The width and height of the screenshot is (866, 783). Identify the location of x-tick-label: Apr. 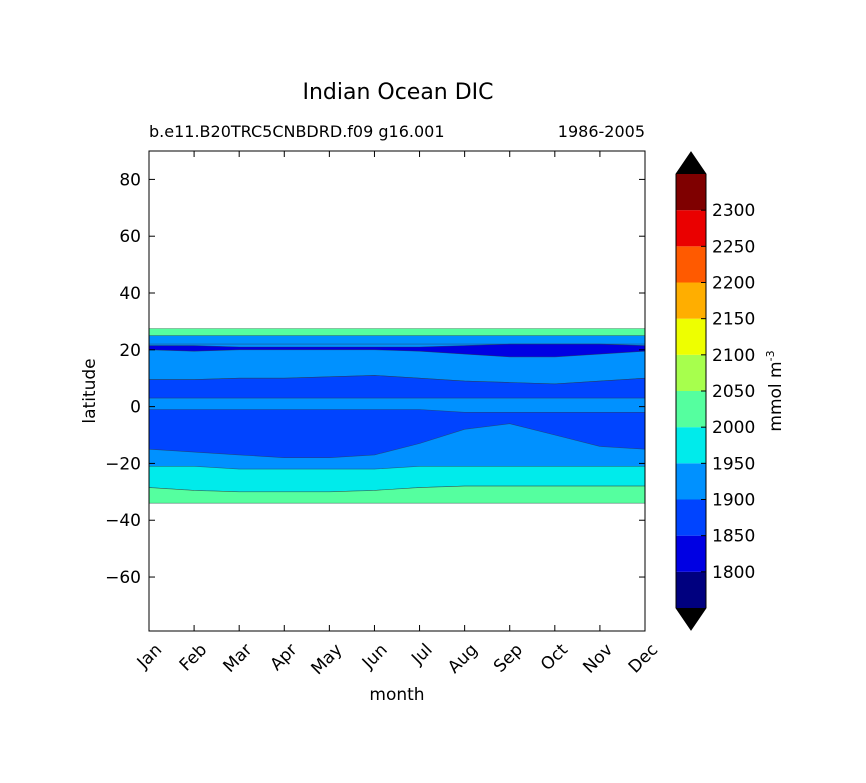
(283, 657).